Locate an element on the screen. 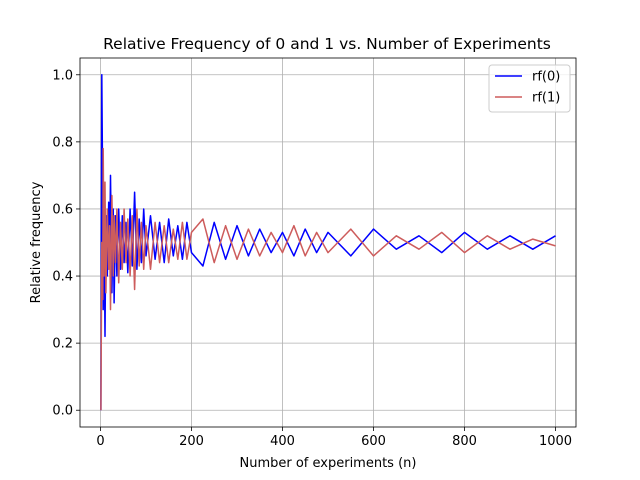 This screenshot has height=480, width=640. x-axis-title: Number of experiments (n) is located at coordinates (328, 463).